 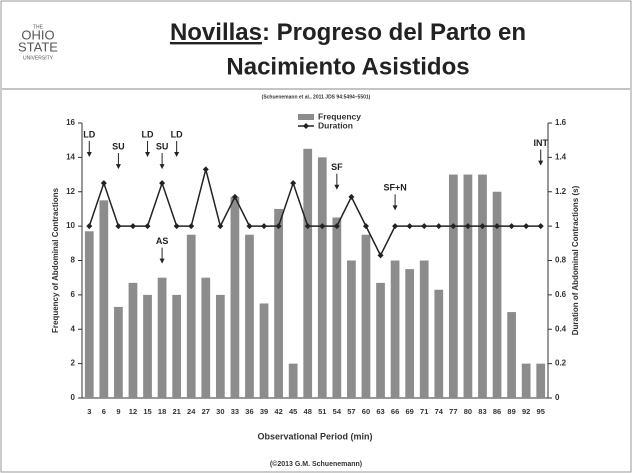 What do you see at coordinates (216, 32) in the screenshot?
I see `title-underlined: Novillas` at bounding box center [216, 32].